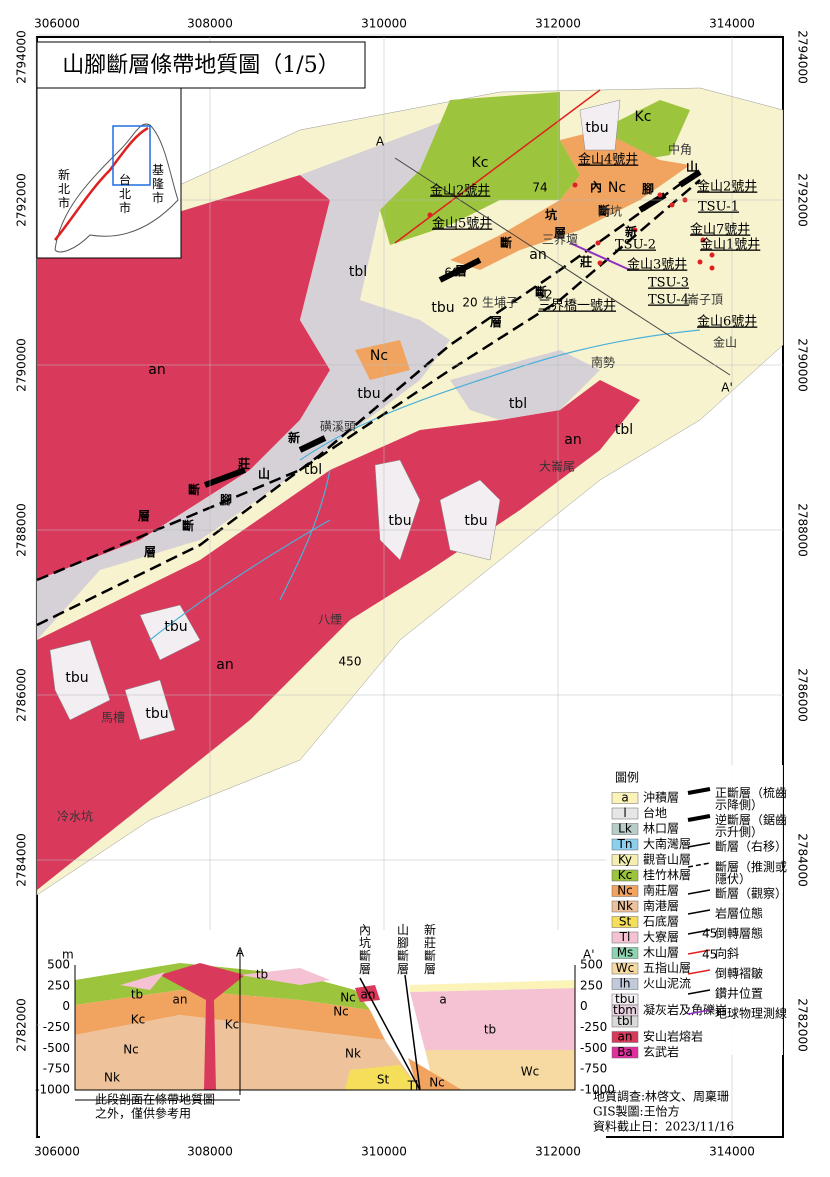 The image size is (830, 1177). I want to click on depth-tick: 500, so click(591, 965).